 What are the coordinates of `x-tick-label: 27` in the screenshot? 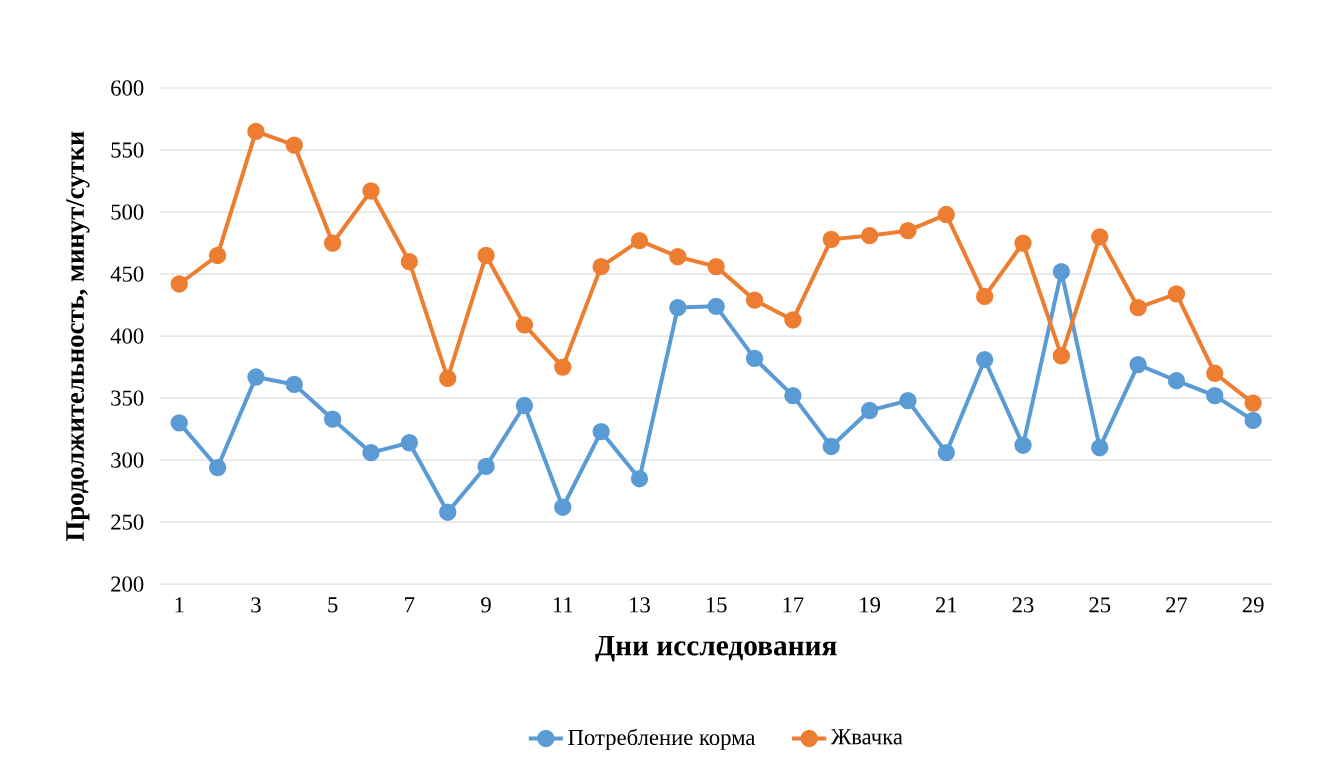 It's located at (1177, 605).